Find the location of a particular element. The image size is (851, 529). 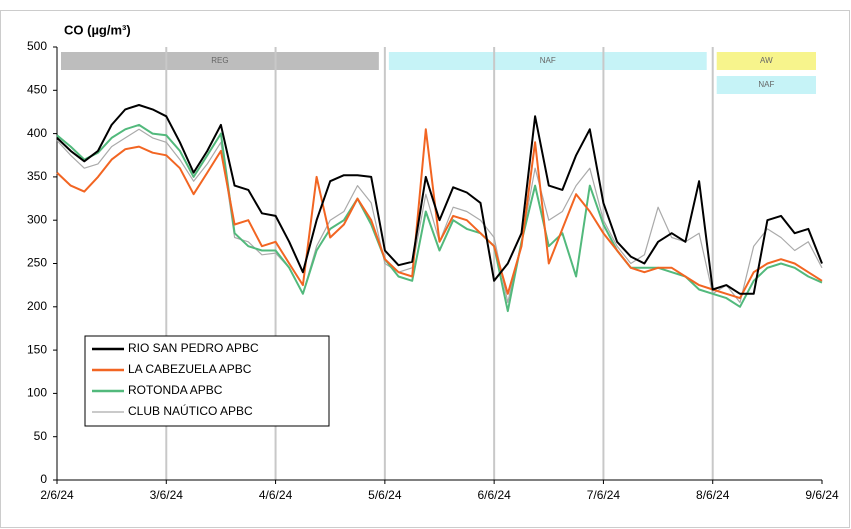

y-tick-label: 400 is located at coordinates (37, 133).